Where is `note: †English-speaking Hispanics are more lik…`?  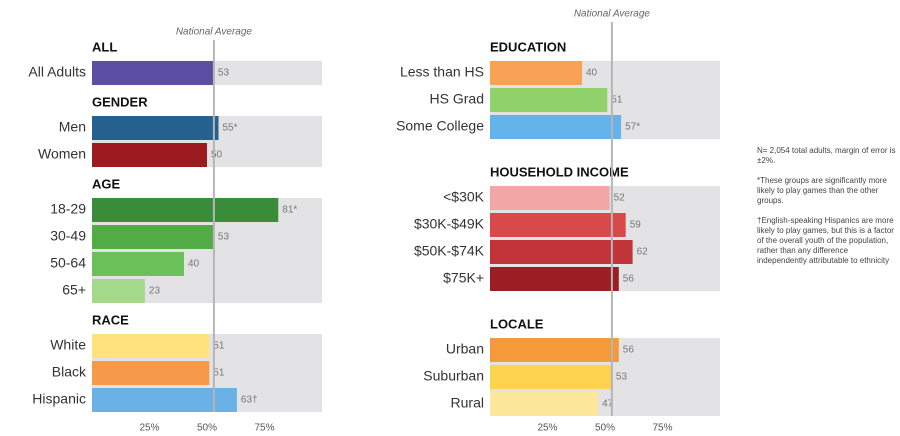 note: †English-speaking Hispanics are more lik… is located at coordinates (825, 240).